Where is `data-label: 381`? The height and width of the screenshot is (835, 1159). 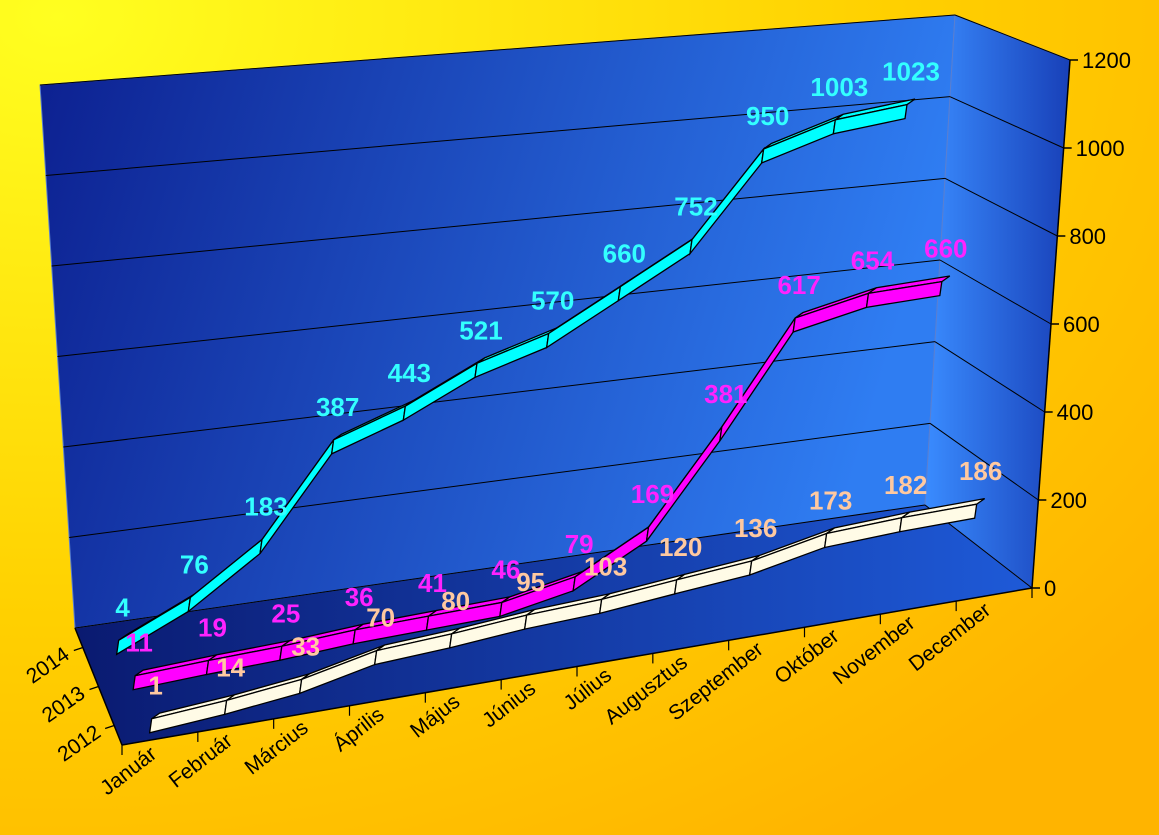 data-label: 381 is located at coordinates (725, 394).